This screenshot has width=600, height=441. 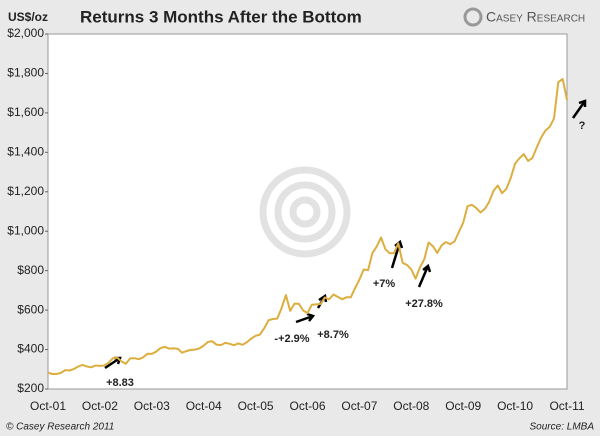 I want to click on x-tick-label: Oct-07, so click(x=359, y=406).